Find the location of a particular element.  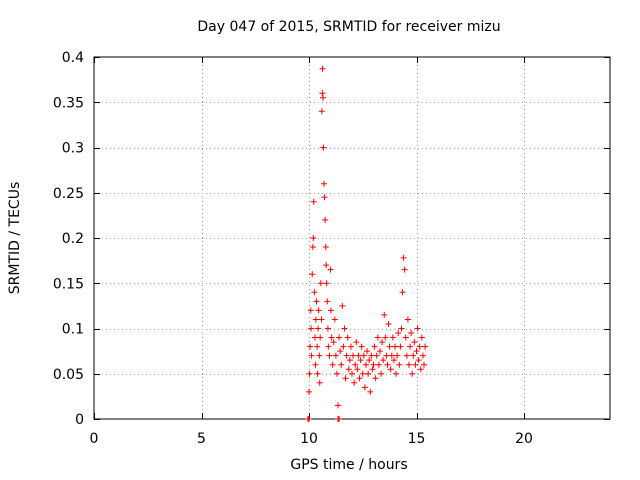

x-tick-label: 0 is located at coordinates (94, 439).